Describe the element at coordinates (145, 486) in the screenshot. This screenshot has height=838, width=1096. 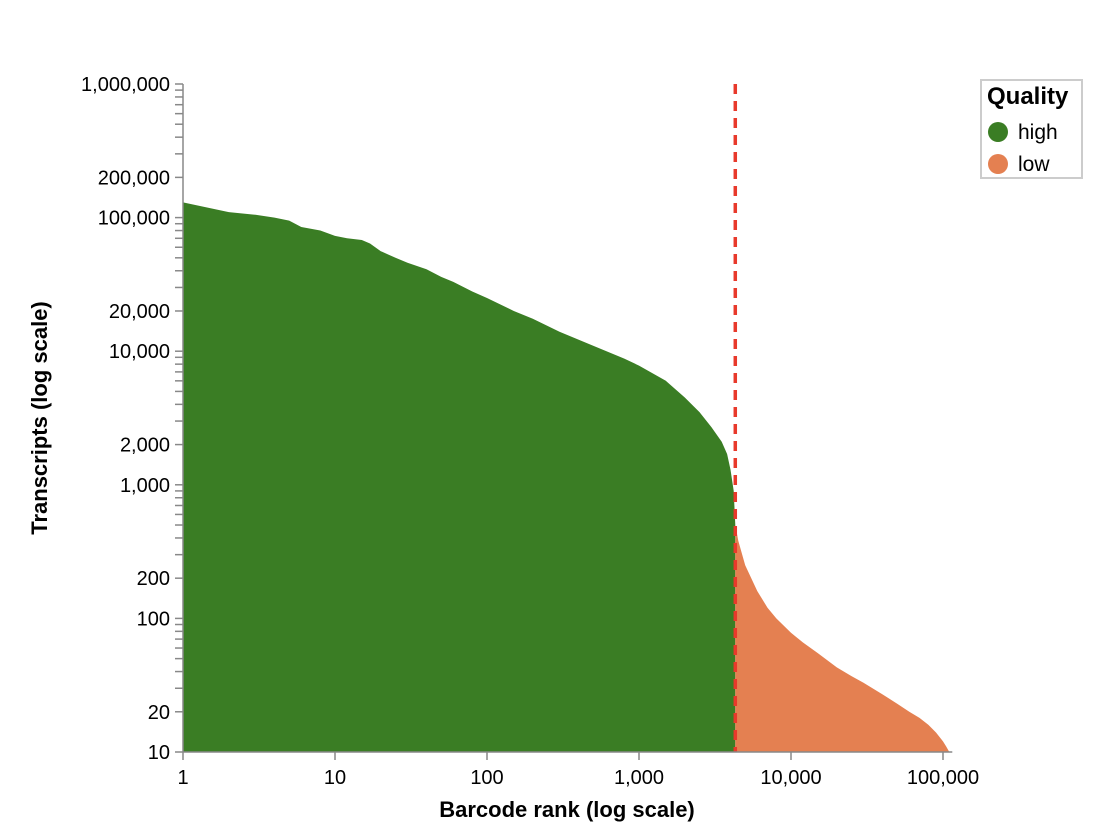
I see `y-tick-label: 1,000` at that location.